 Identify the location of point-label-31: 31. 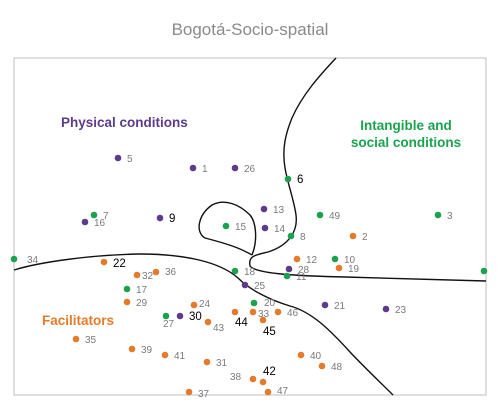
(222, 363).